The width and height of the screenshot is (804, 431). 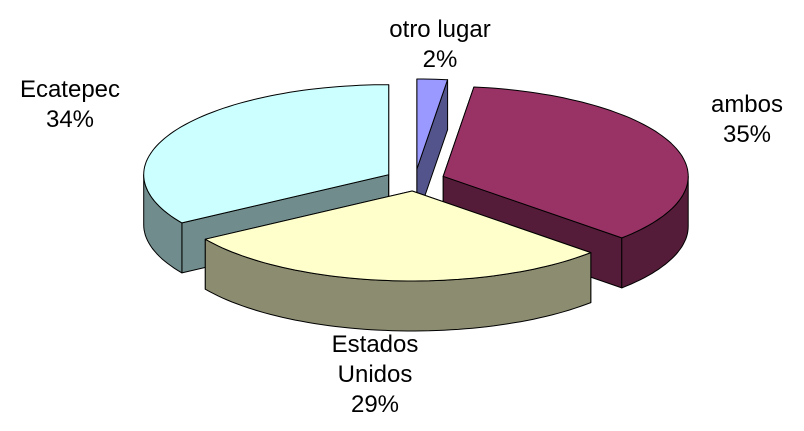 What do you see at coordinates (72, 105) in the screenshot?
I see `data-label: Ecatepec 34%` at bounding box center [72, 105].